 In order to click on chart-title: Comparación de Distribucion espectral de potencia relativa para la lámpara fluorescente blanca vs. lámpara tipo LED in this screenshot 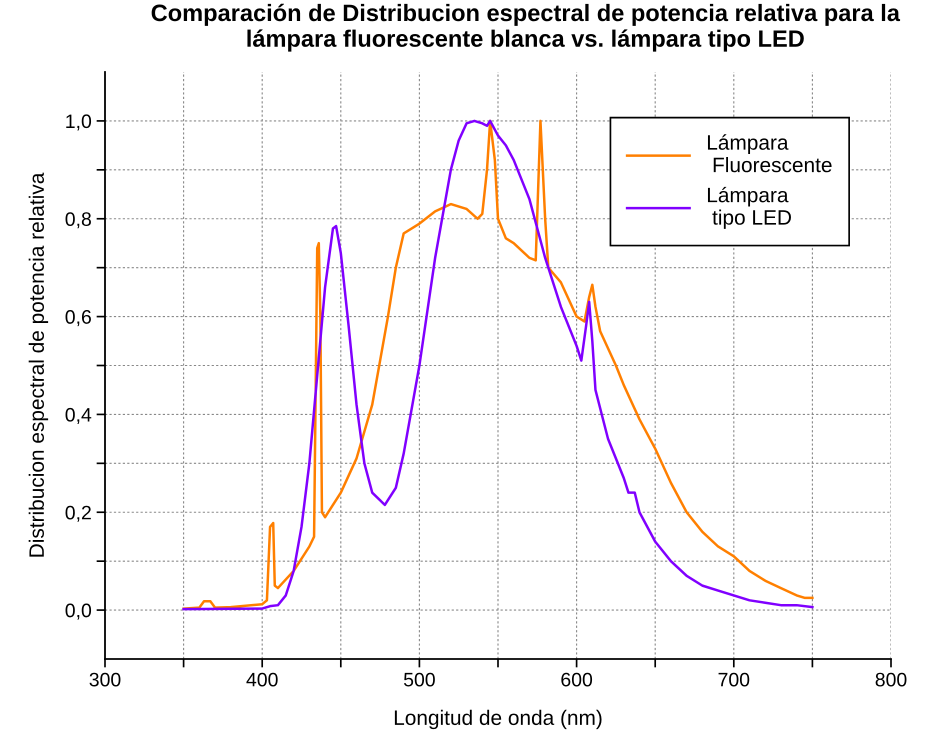, I will do `click(526, 28)`.